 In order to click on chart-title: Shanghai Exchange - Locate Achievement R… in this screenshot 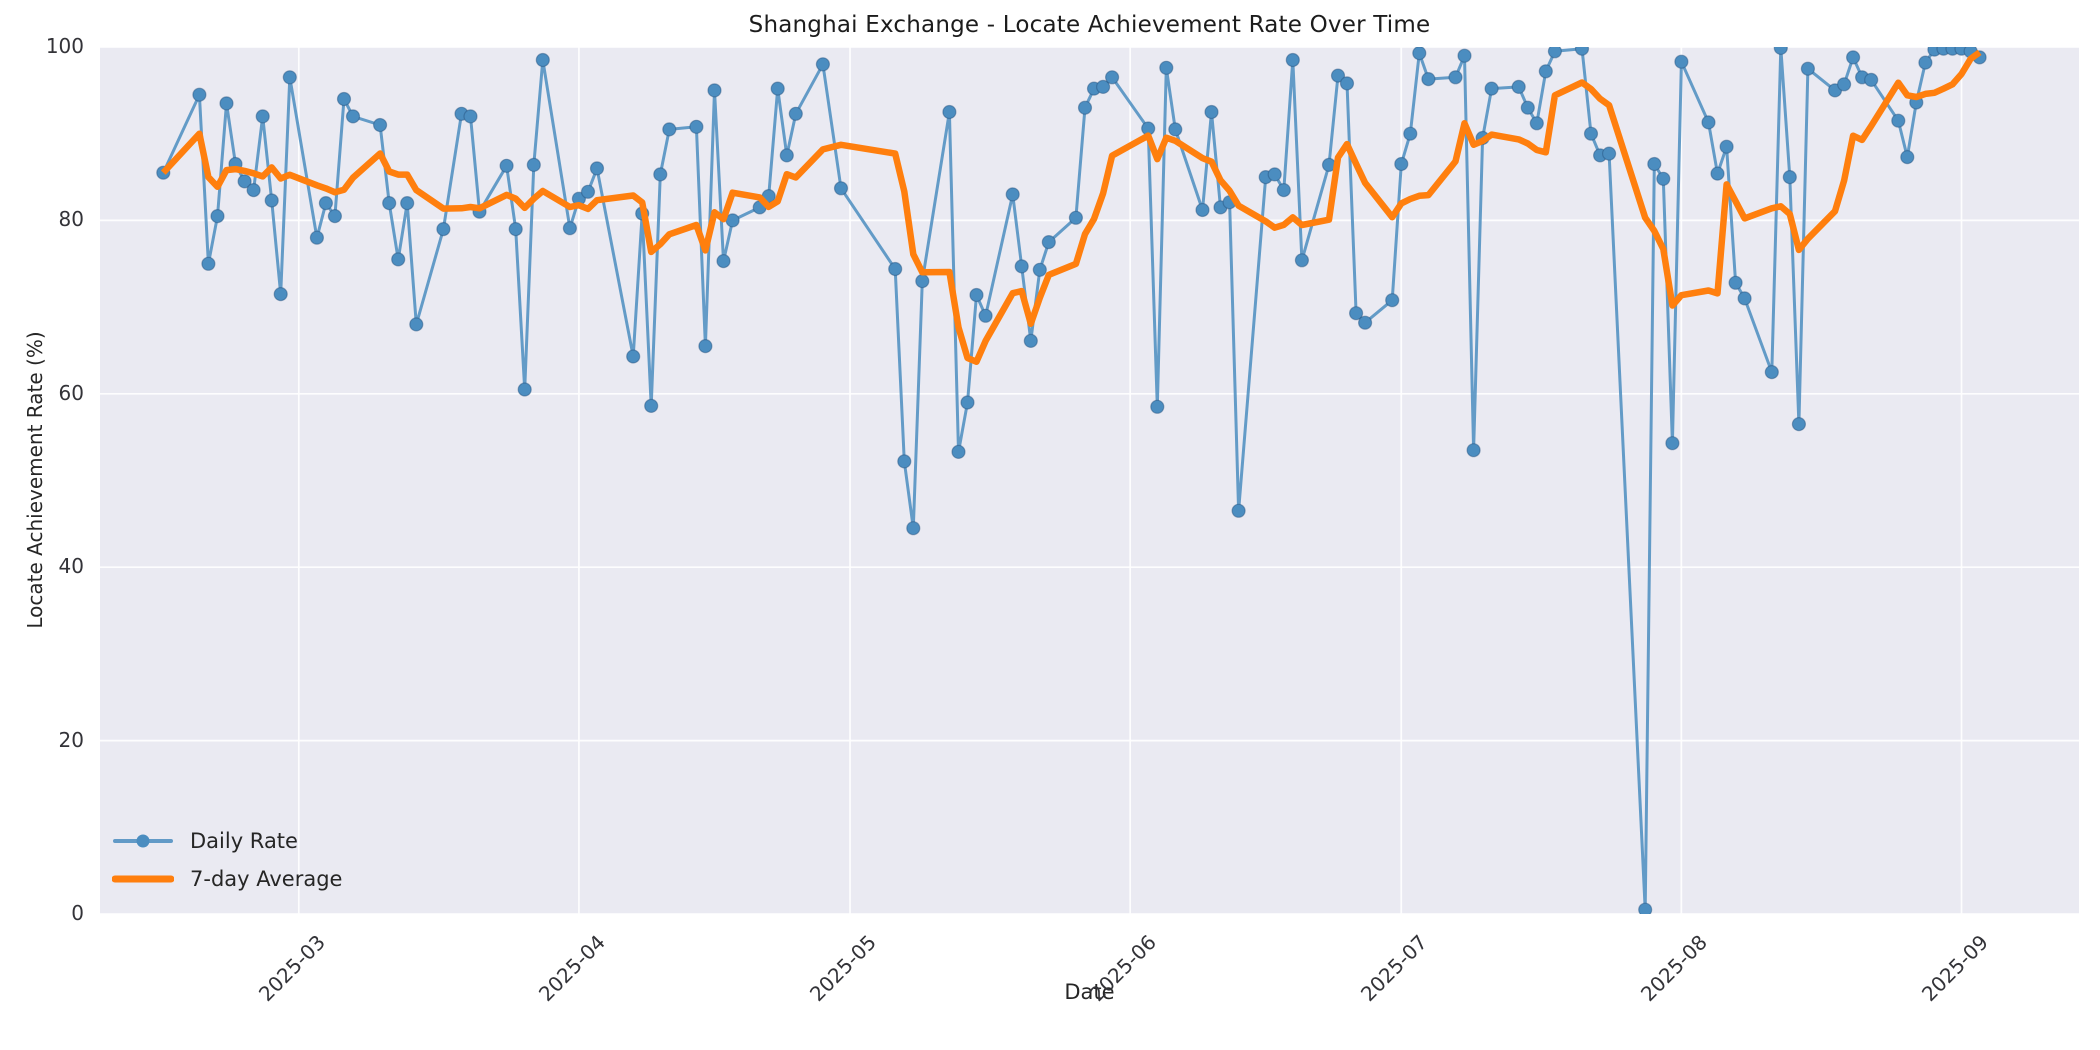, I will do `click(1089, 25)`.